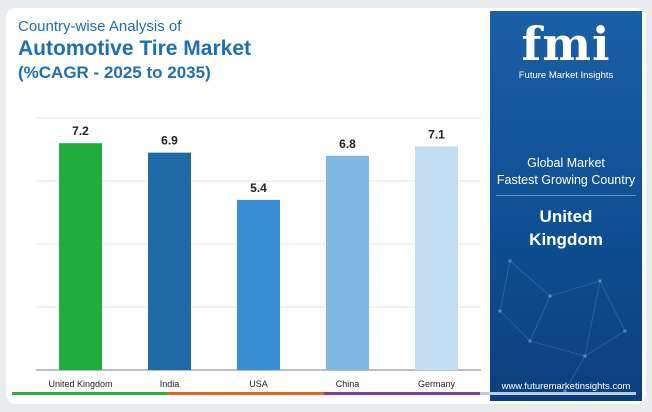 The image size is (652, 412). What do you see at coordinates (258, 284) in the screenshot?
I see `bar-usa` at bounding box center [258, 284].